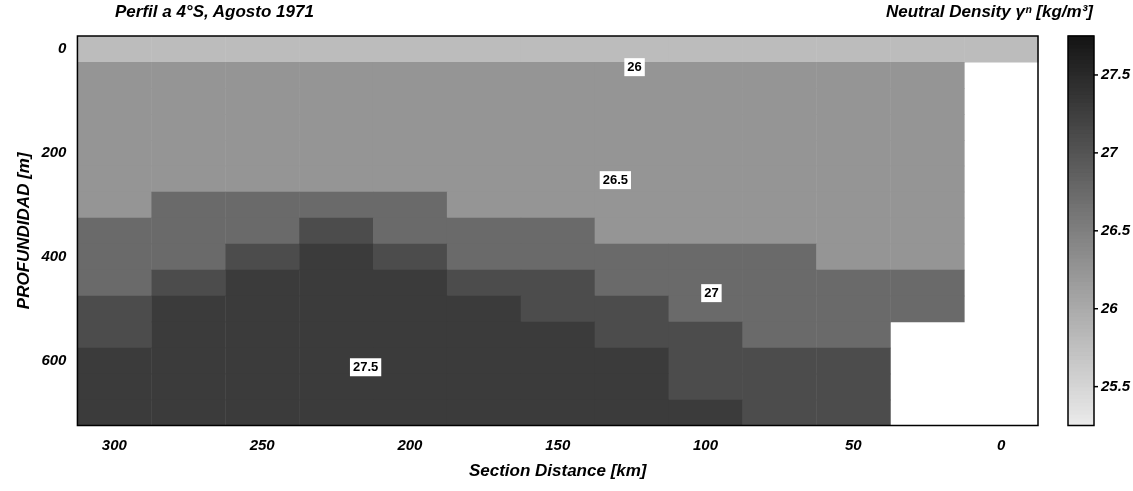 The width and height of the screenshot is (1133, 491). What do you see at coordinates (63, 48) in the screenshot?
I see `y-tick-label: 0` at bounding box center [63, 48].